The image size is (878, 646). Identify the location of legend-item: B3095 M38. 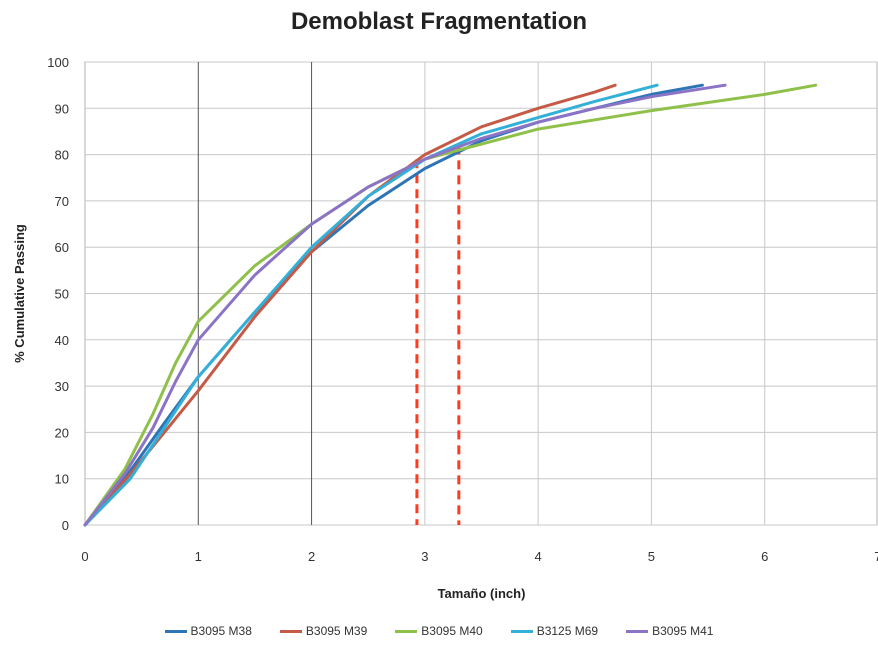
(208, 631).